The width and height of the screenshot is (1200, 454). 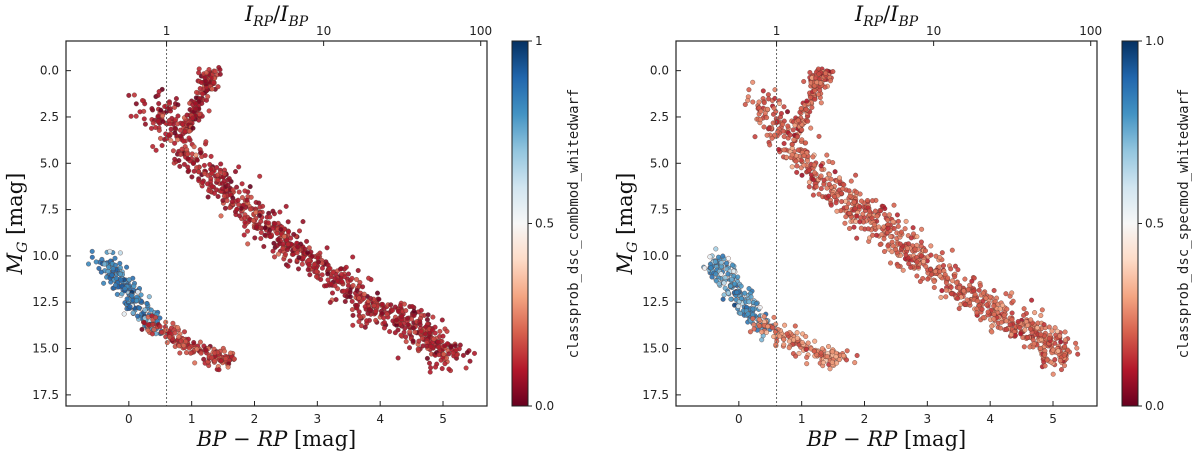 What do you see at coordinates (45, 395) in the screenshot?
I see `y-tick-label: 17.5` at bounding box center [45, 395].